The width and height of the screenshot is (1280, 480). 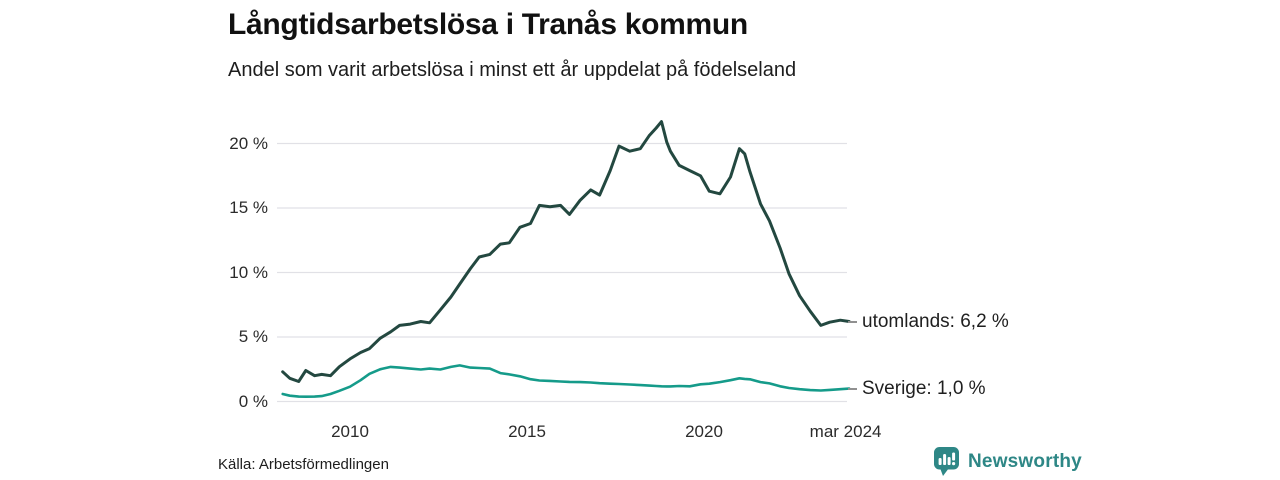 What do you see at coordinates (248, 272) in the screenshot?
I see `y-tick-label: 10 %` at bounding box center [248, 272].